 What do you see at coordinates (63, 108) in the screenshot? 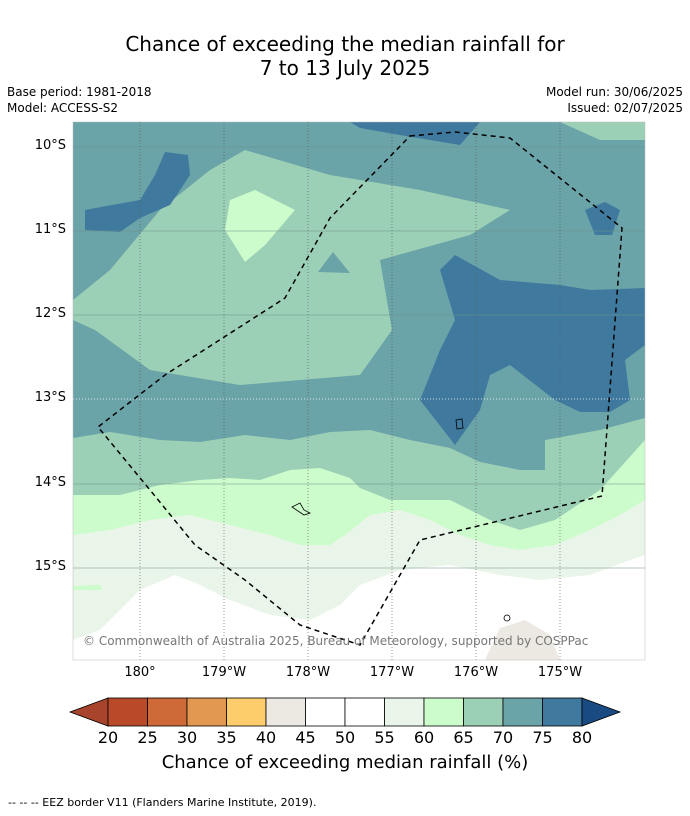
I see `model-name: Model: ACCESS-S2` at bounding box center [63, 108].